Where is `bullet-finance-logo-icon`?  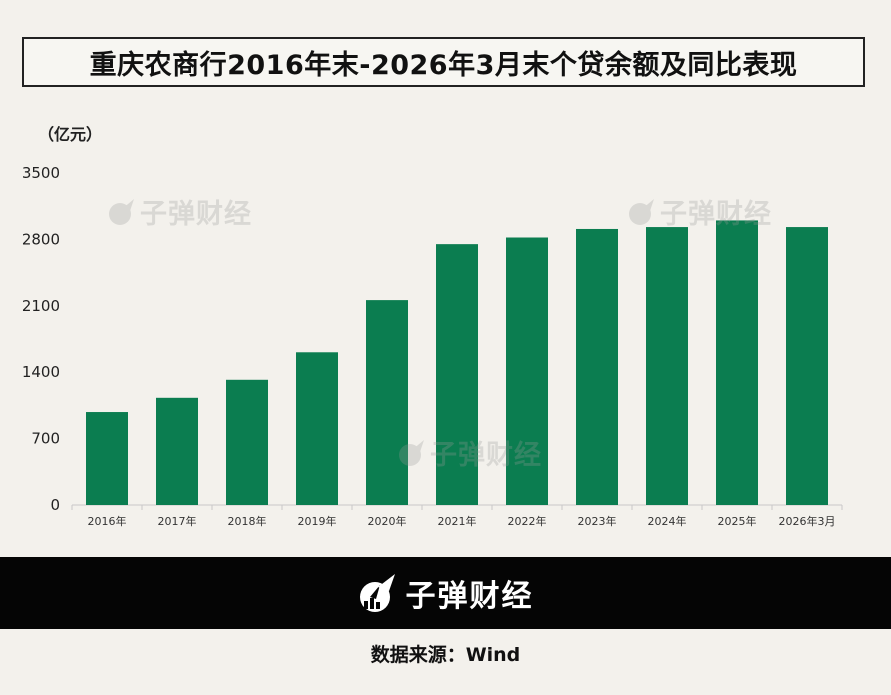
bullet-finance-logo-icon is located at coordinates (377, 593).